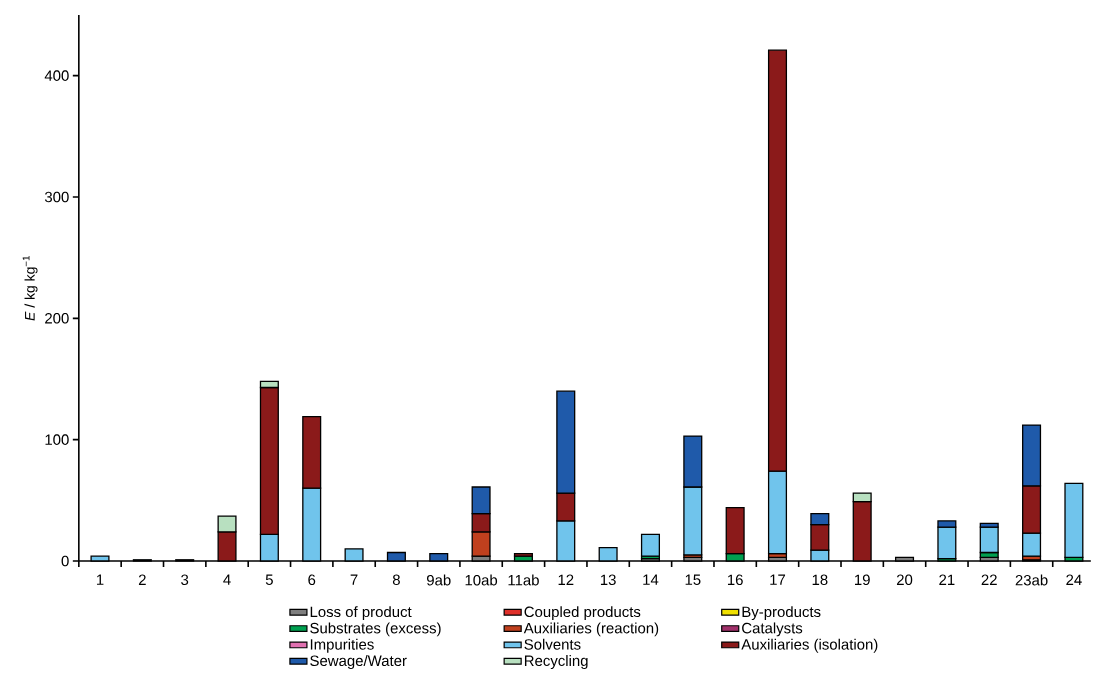  What do you see at coordinates (862, 580) in the screenshot?
I see `x-tick-label: 19` at bounding box center [862, 580].